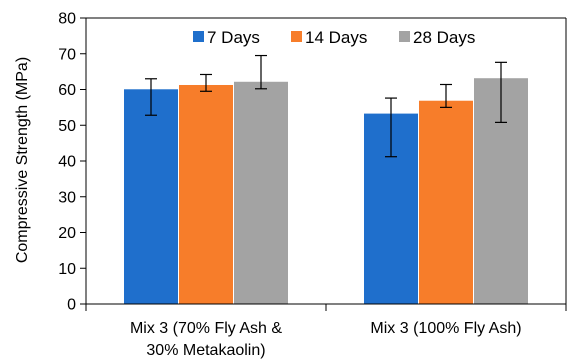  I want to click on y-tick-label: 0, so click(71, 305).